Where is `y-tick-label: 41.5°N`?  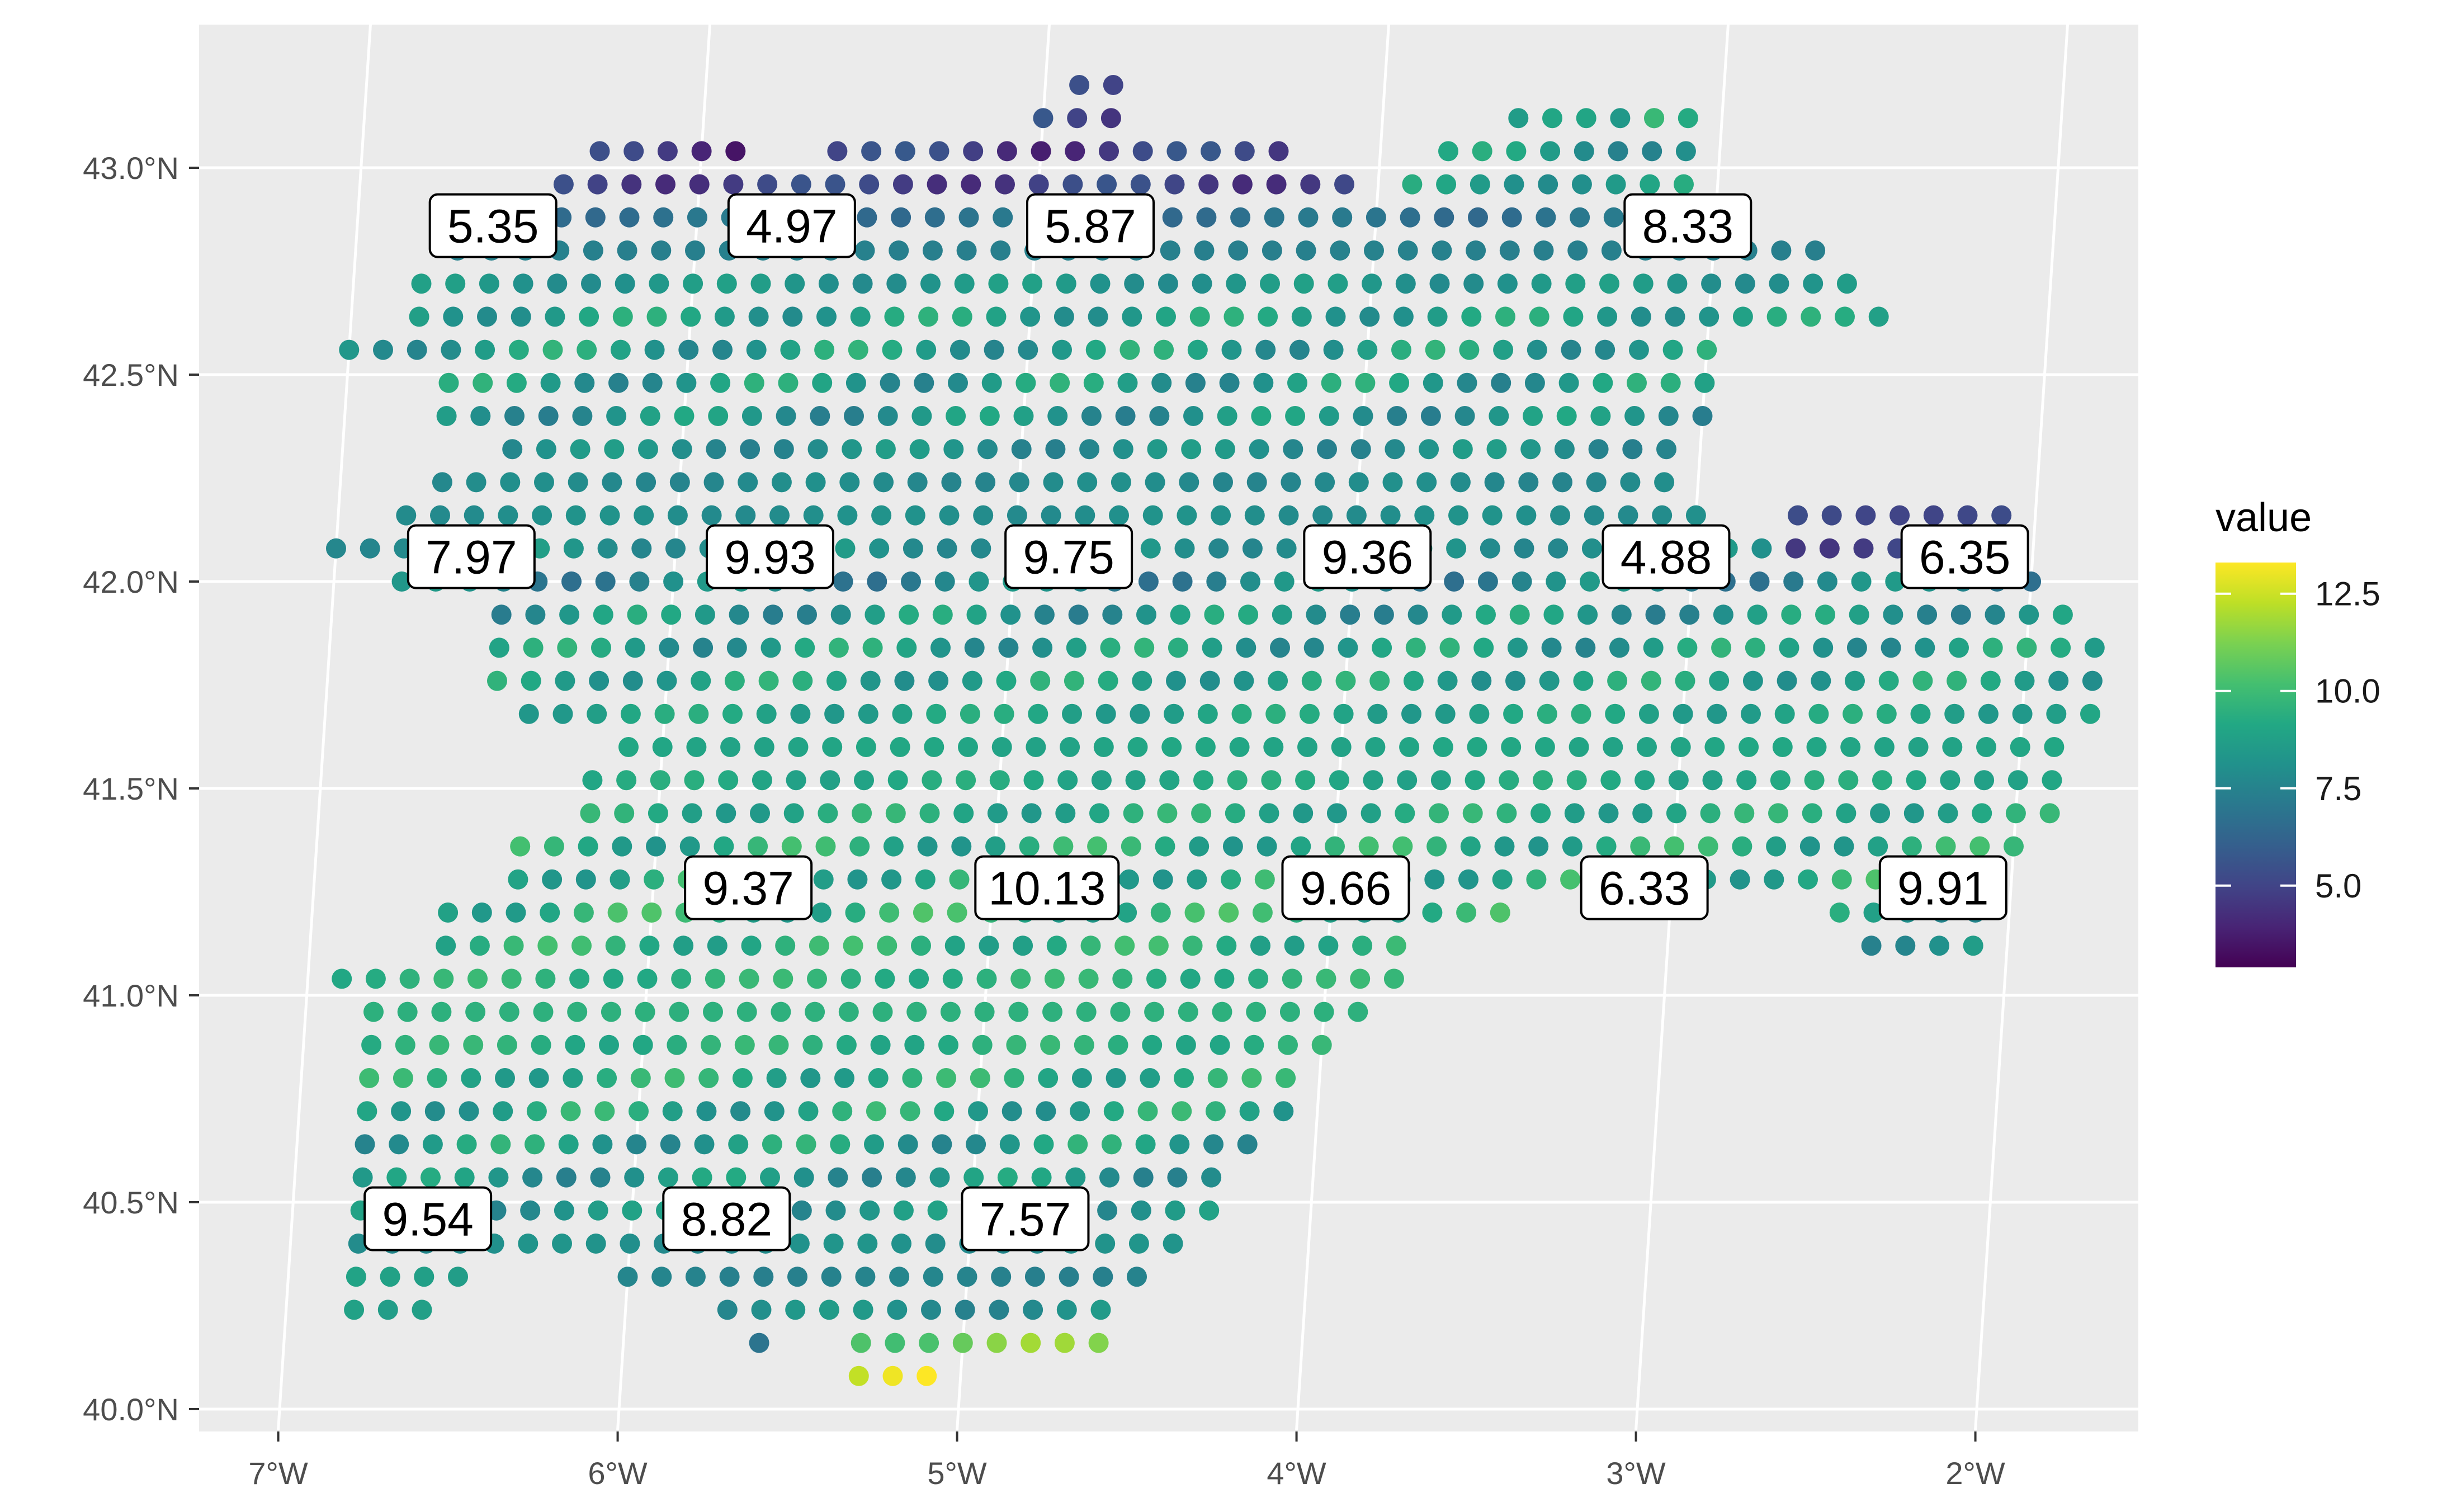 y-tick-label: 41.5°N is located at coordinates (131, 788).